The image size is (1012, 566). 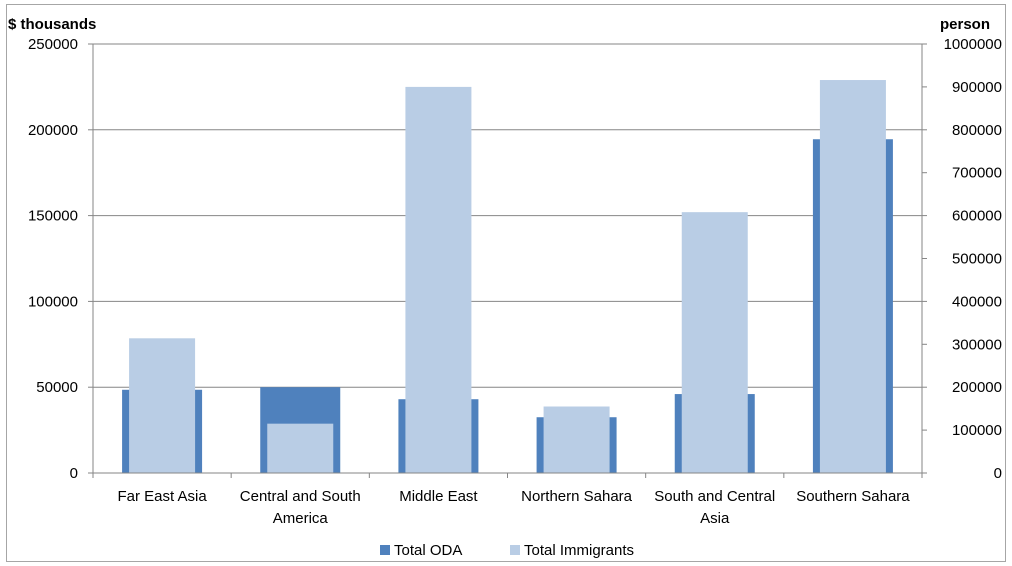 I want to click on right-tick-label: 600000, so click(x=977, y=216).